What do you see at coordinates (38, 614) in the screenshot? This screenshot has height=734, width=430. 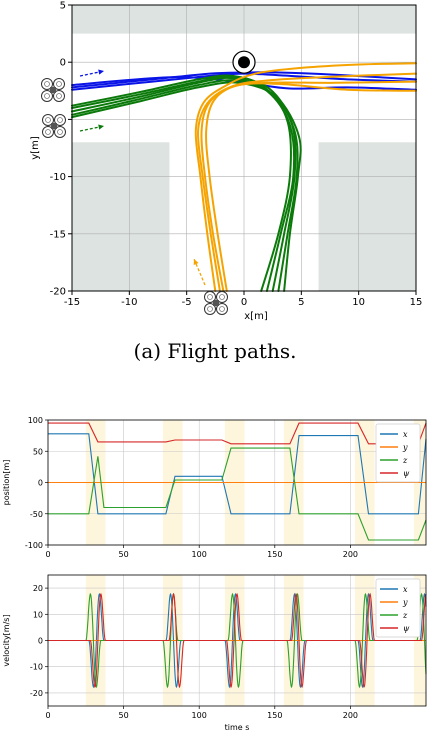 I see `y-tick-label: 10` at bounding box center [38, 614].